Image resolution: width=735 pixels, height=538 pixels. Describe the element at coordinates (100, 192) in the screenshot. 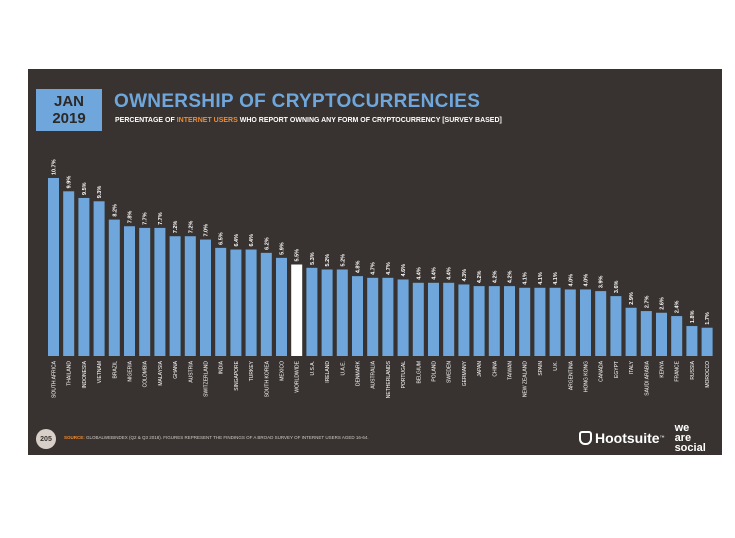

I see `data-label: 9.3%` at that location.